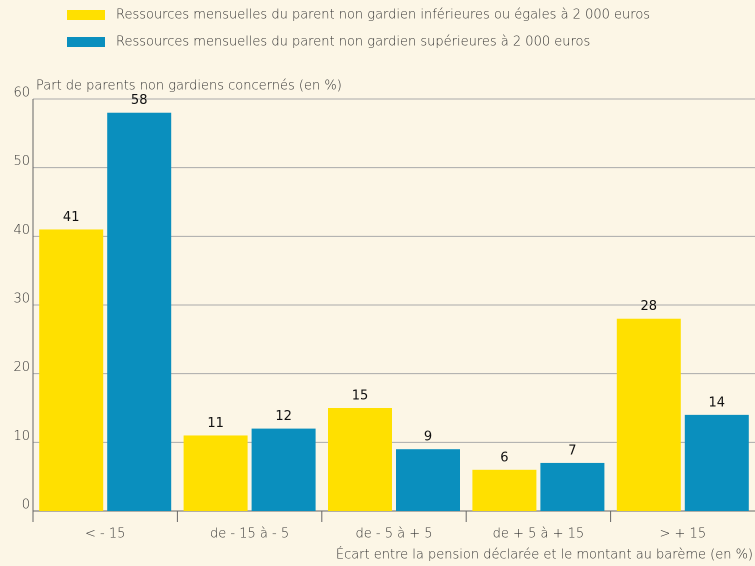  What do you see at coordinates (572, 450) in the screenshot?
I see `data-label: 7` at bounding box center [572, 450].